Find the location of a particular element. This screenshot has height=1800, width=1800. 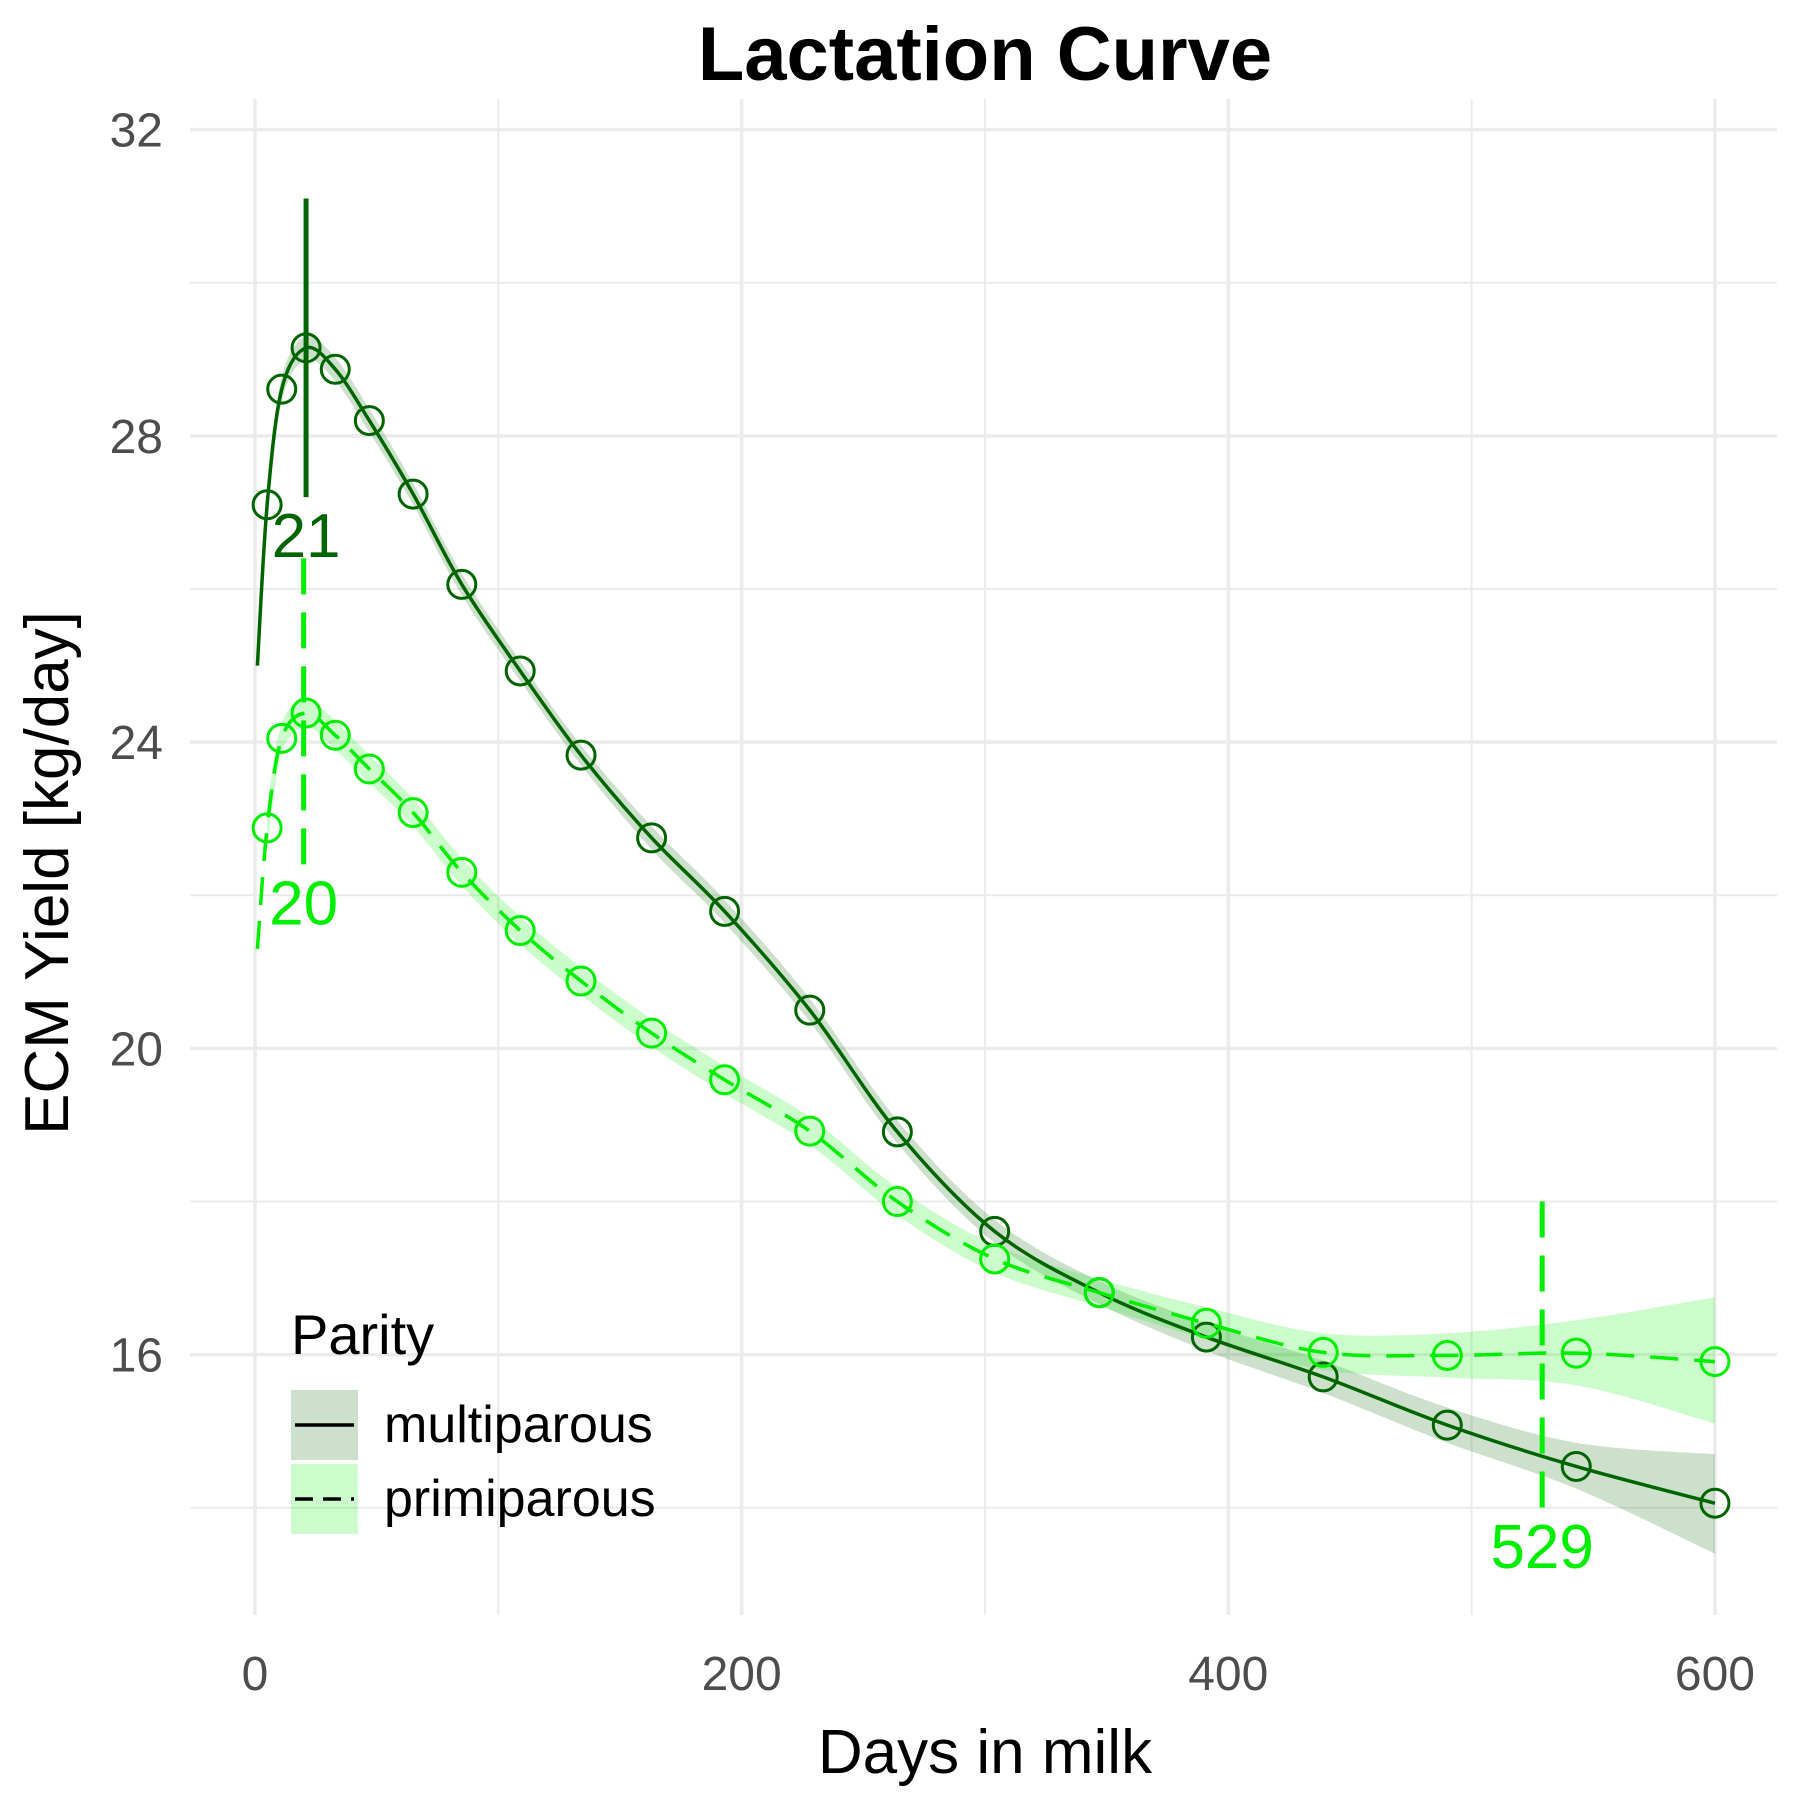

x-tick-label: 0 is located at coordinates (255, 1674).